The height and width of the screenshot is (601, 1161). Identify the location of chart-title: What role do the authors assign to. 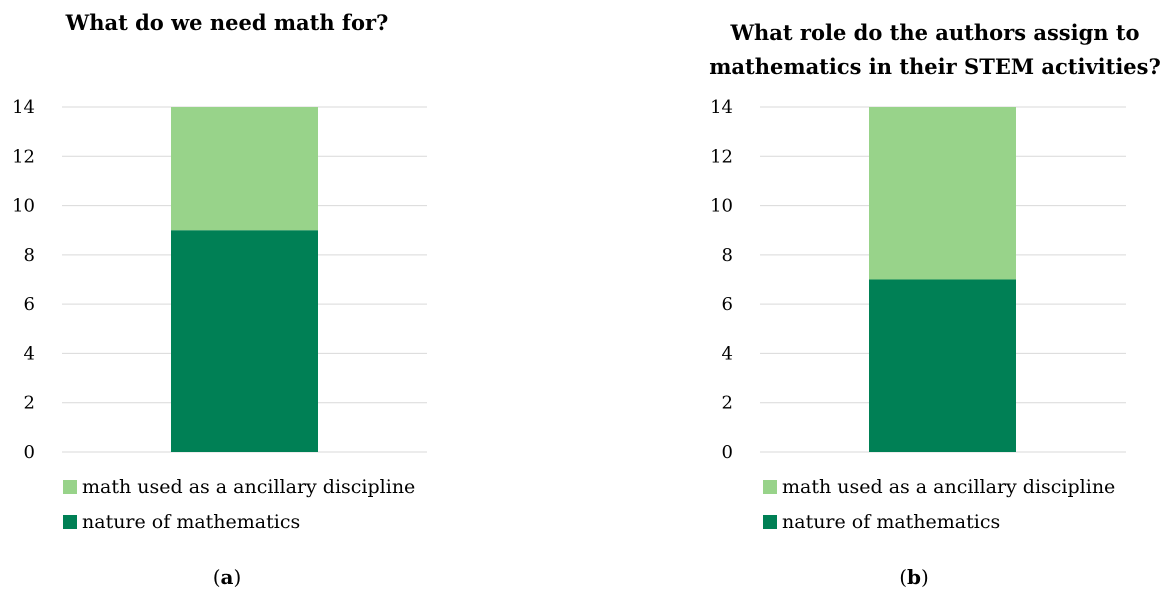
(934, 32).